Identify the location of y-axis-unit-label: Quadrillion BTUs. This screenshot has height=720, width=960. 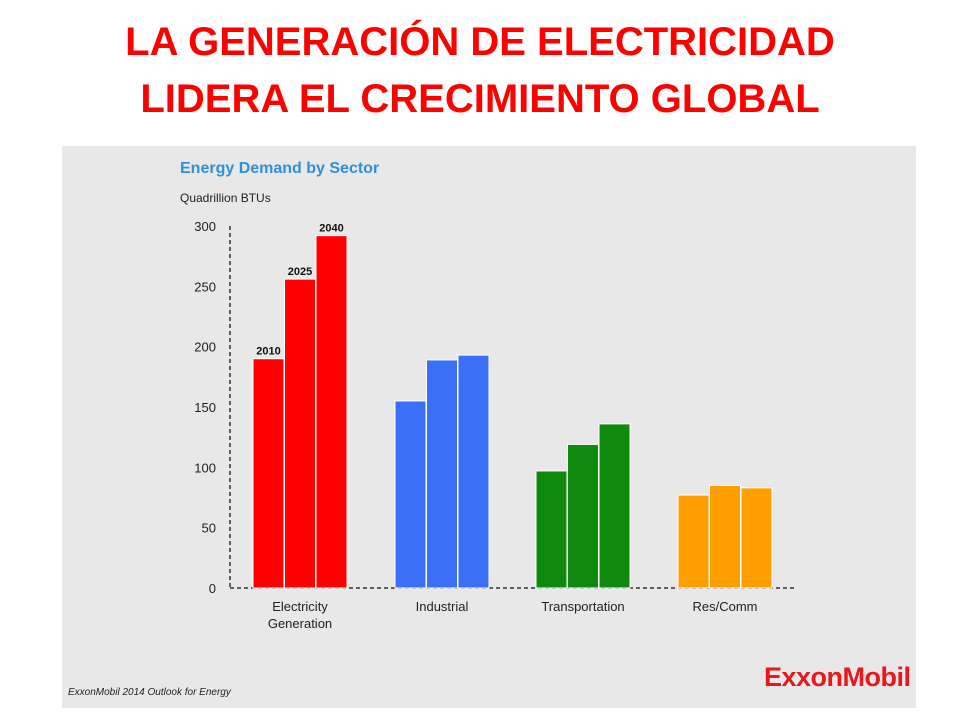
(225, 198).